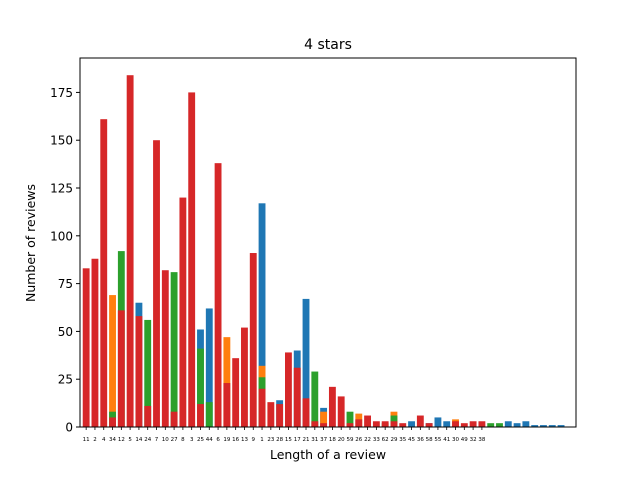  What do you see at coordinates (104, 440) in the screenshot?
I see `x-tick-label: 4` at bounding box center [104, 440].